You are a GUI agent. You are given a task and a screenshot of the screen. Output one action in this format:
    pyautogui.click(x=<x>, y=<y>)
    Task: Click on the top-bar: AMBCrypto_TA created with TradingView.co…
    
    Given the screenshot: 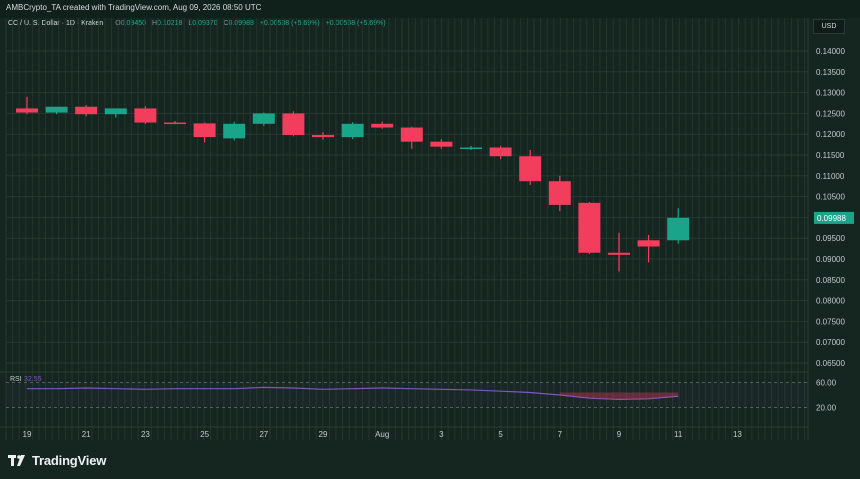 What is the action you would take?
    pyautogui.click(x=430, y=9)
    